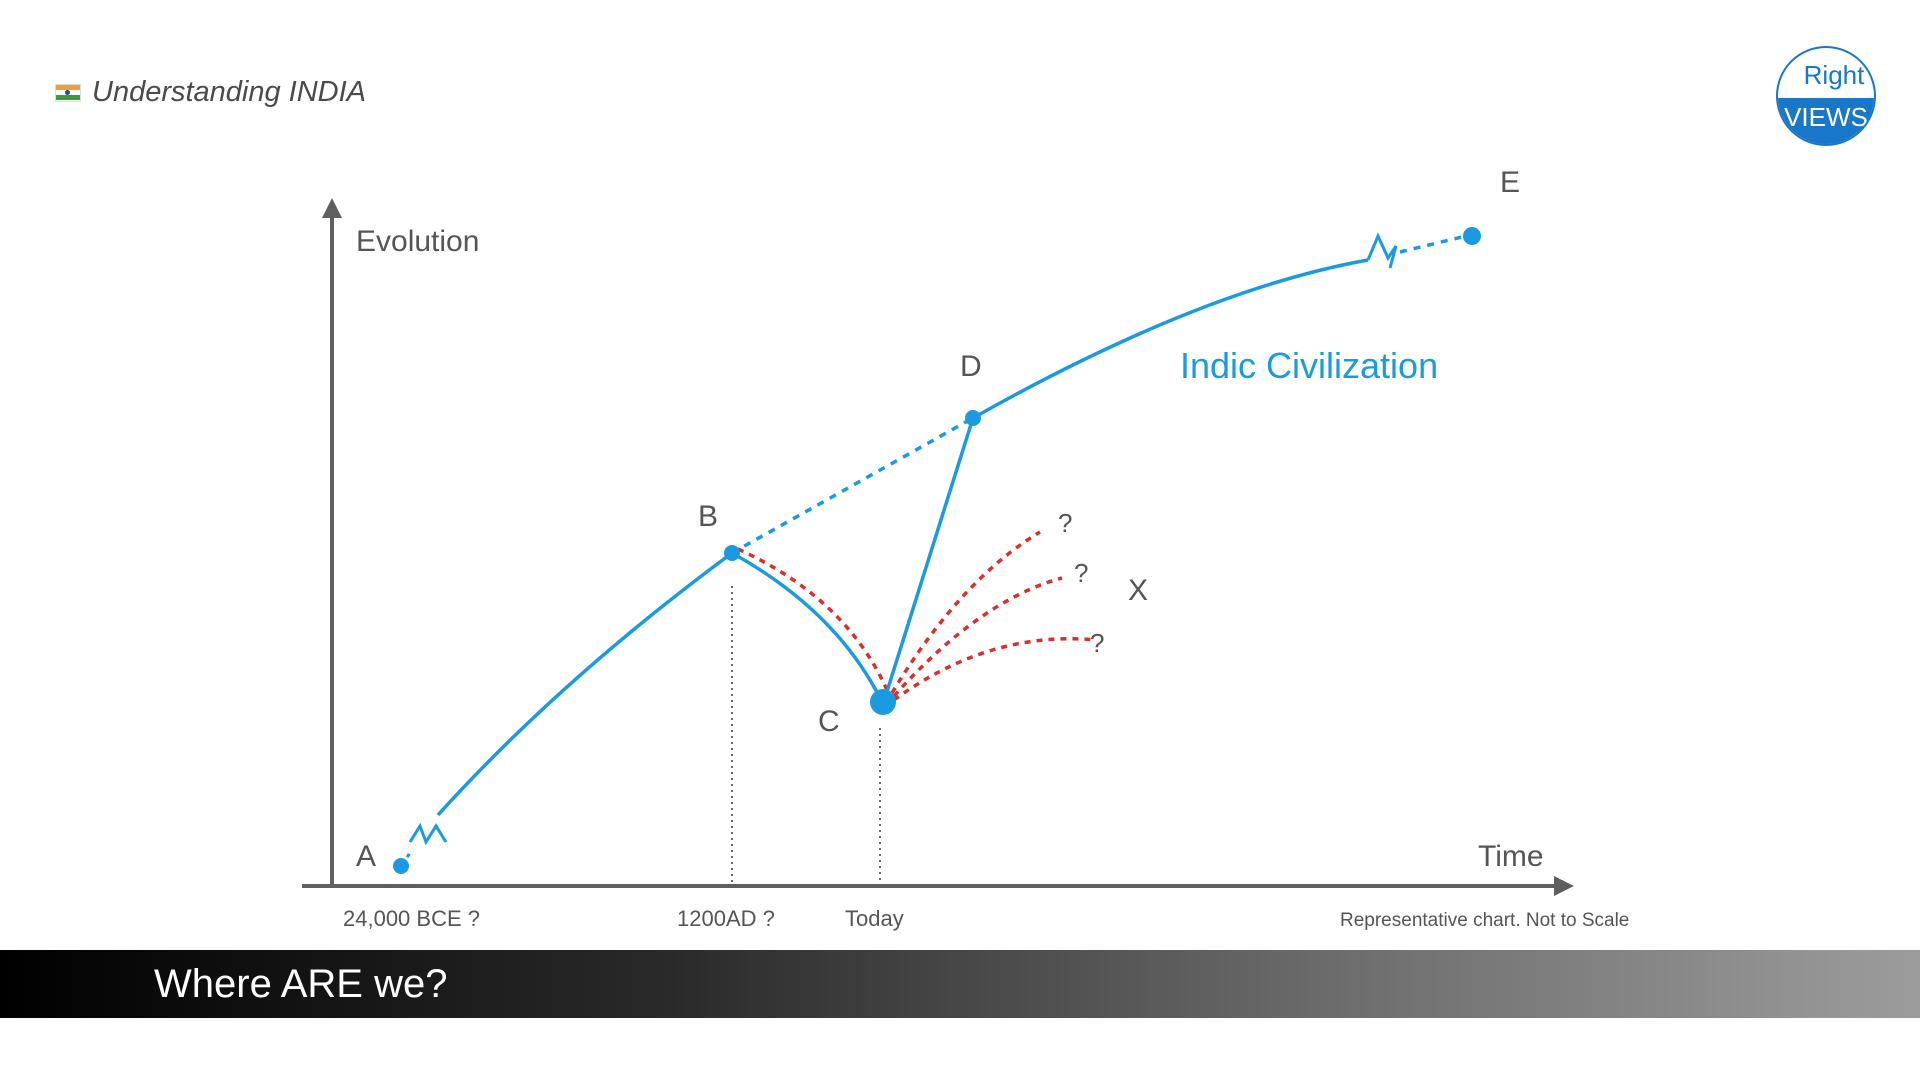  Describe the element at coordinates (1510, 182) in the screenshot. I see `point-e-label: E` at that location.